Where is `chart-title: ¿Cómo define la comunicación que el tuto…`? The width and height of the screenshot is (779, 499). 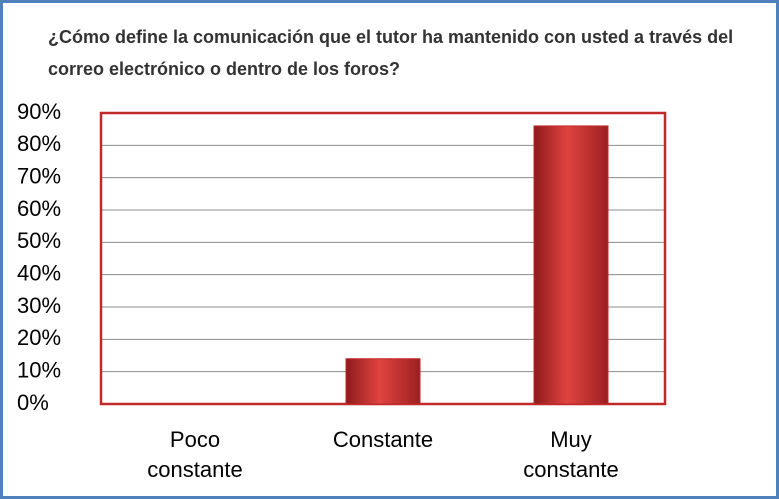
chart-title: ¿Cómo define la comunicación que el tuto… is located at coordinates (391, 53).